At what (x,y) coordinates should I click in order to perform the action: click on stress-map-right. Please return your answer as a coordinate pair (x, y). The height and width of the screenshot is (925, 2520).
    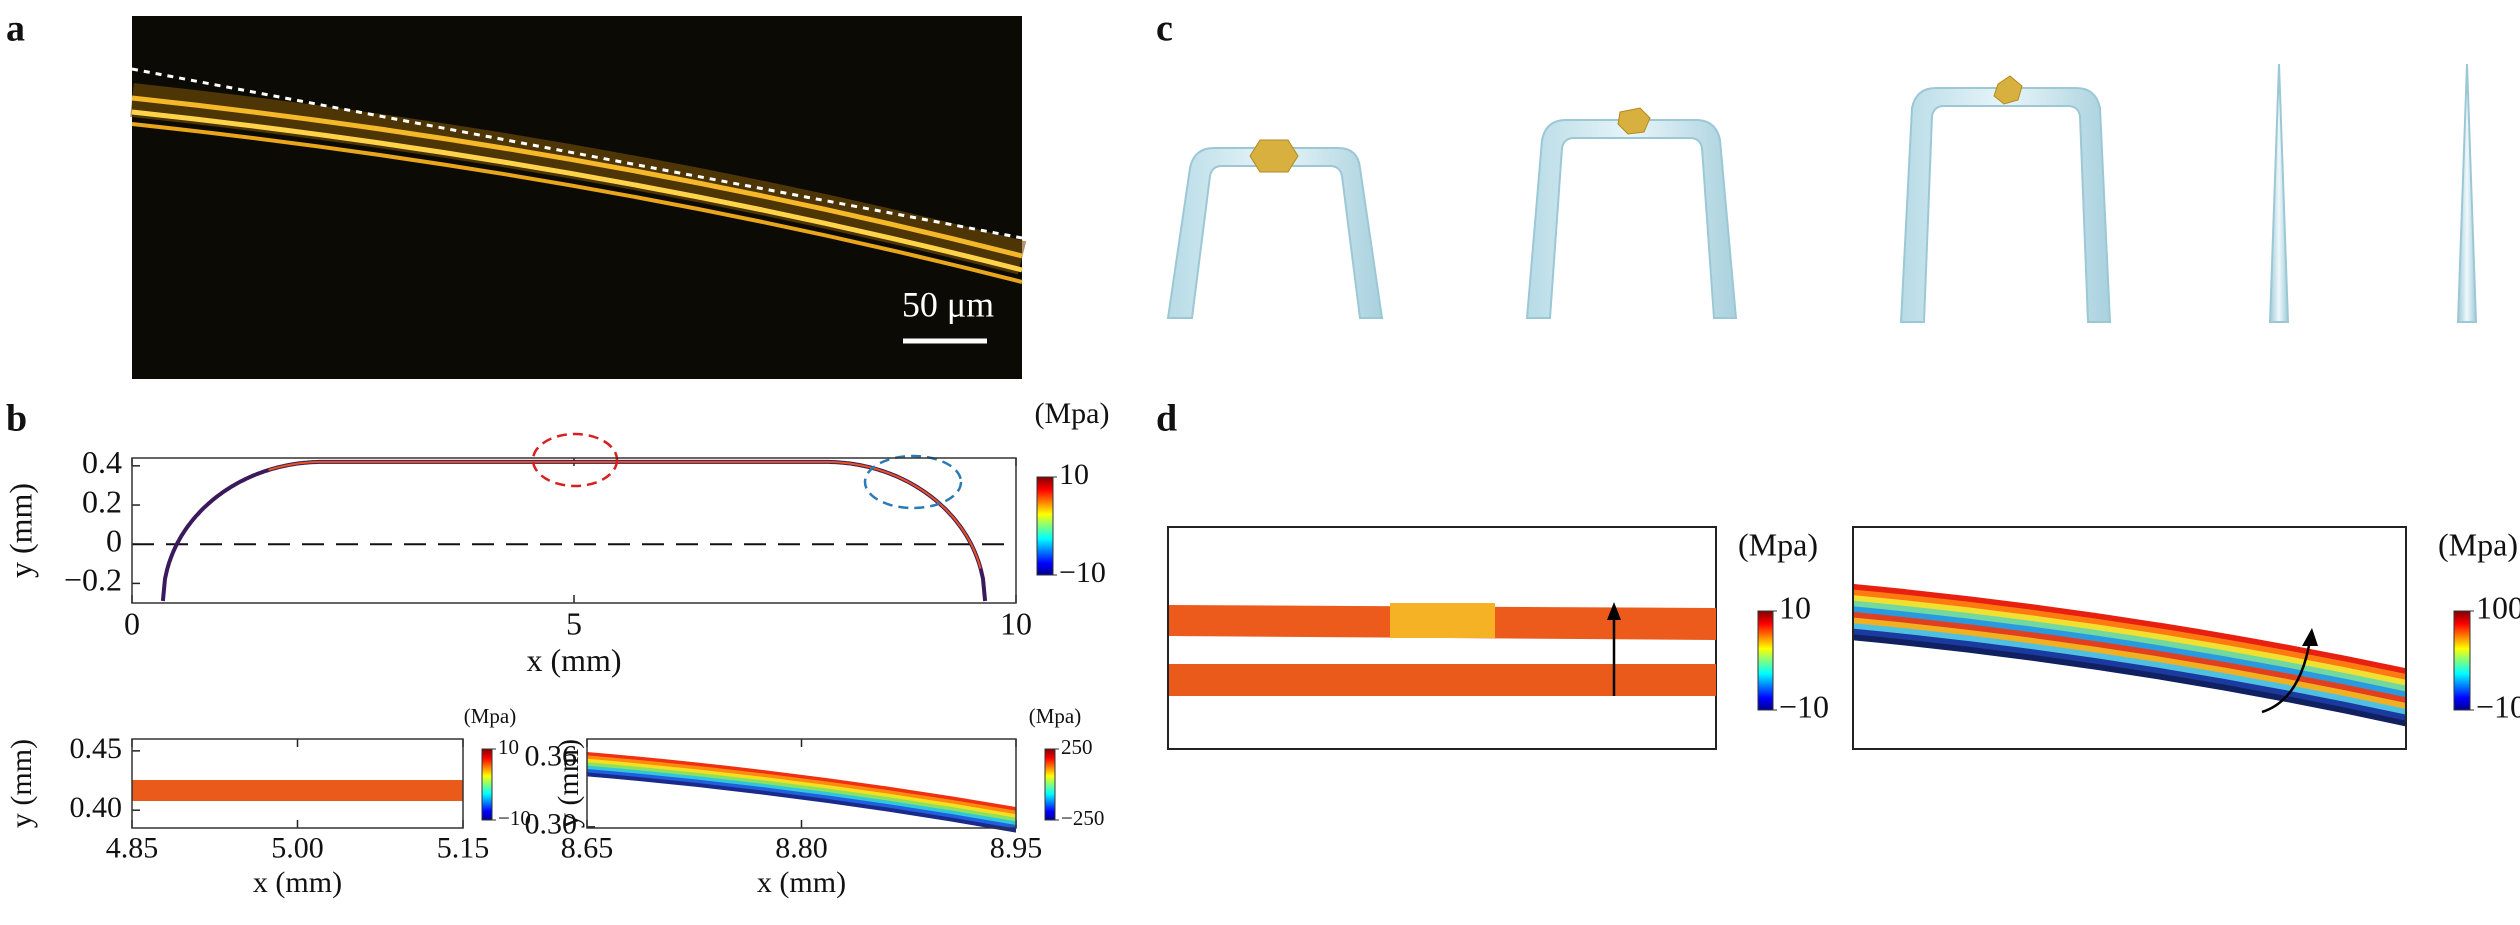
    Looking at the image, I should click on (2129, 638).